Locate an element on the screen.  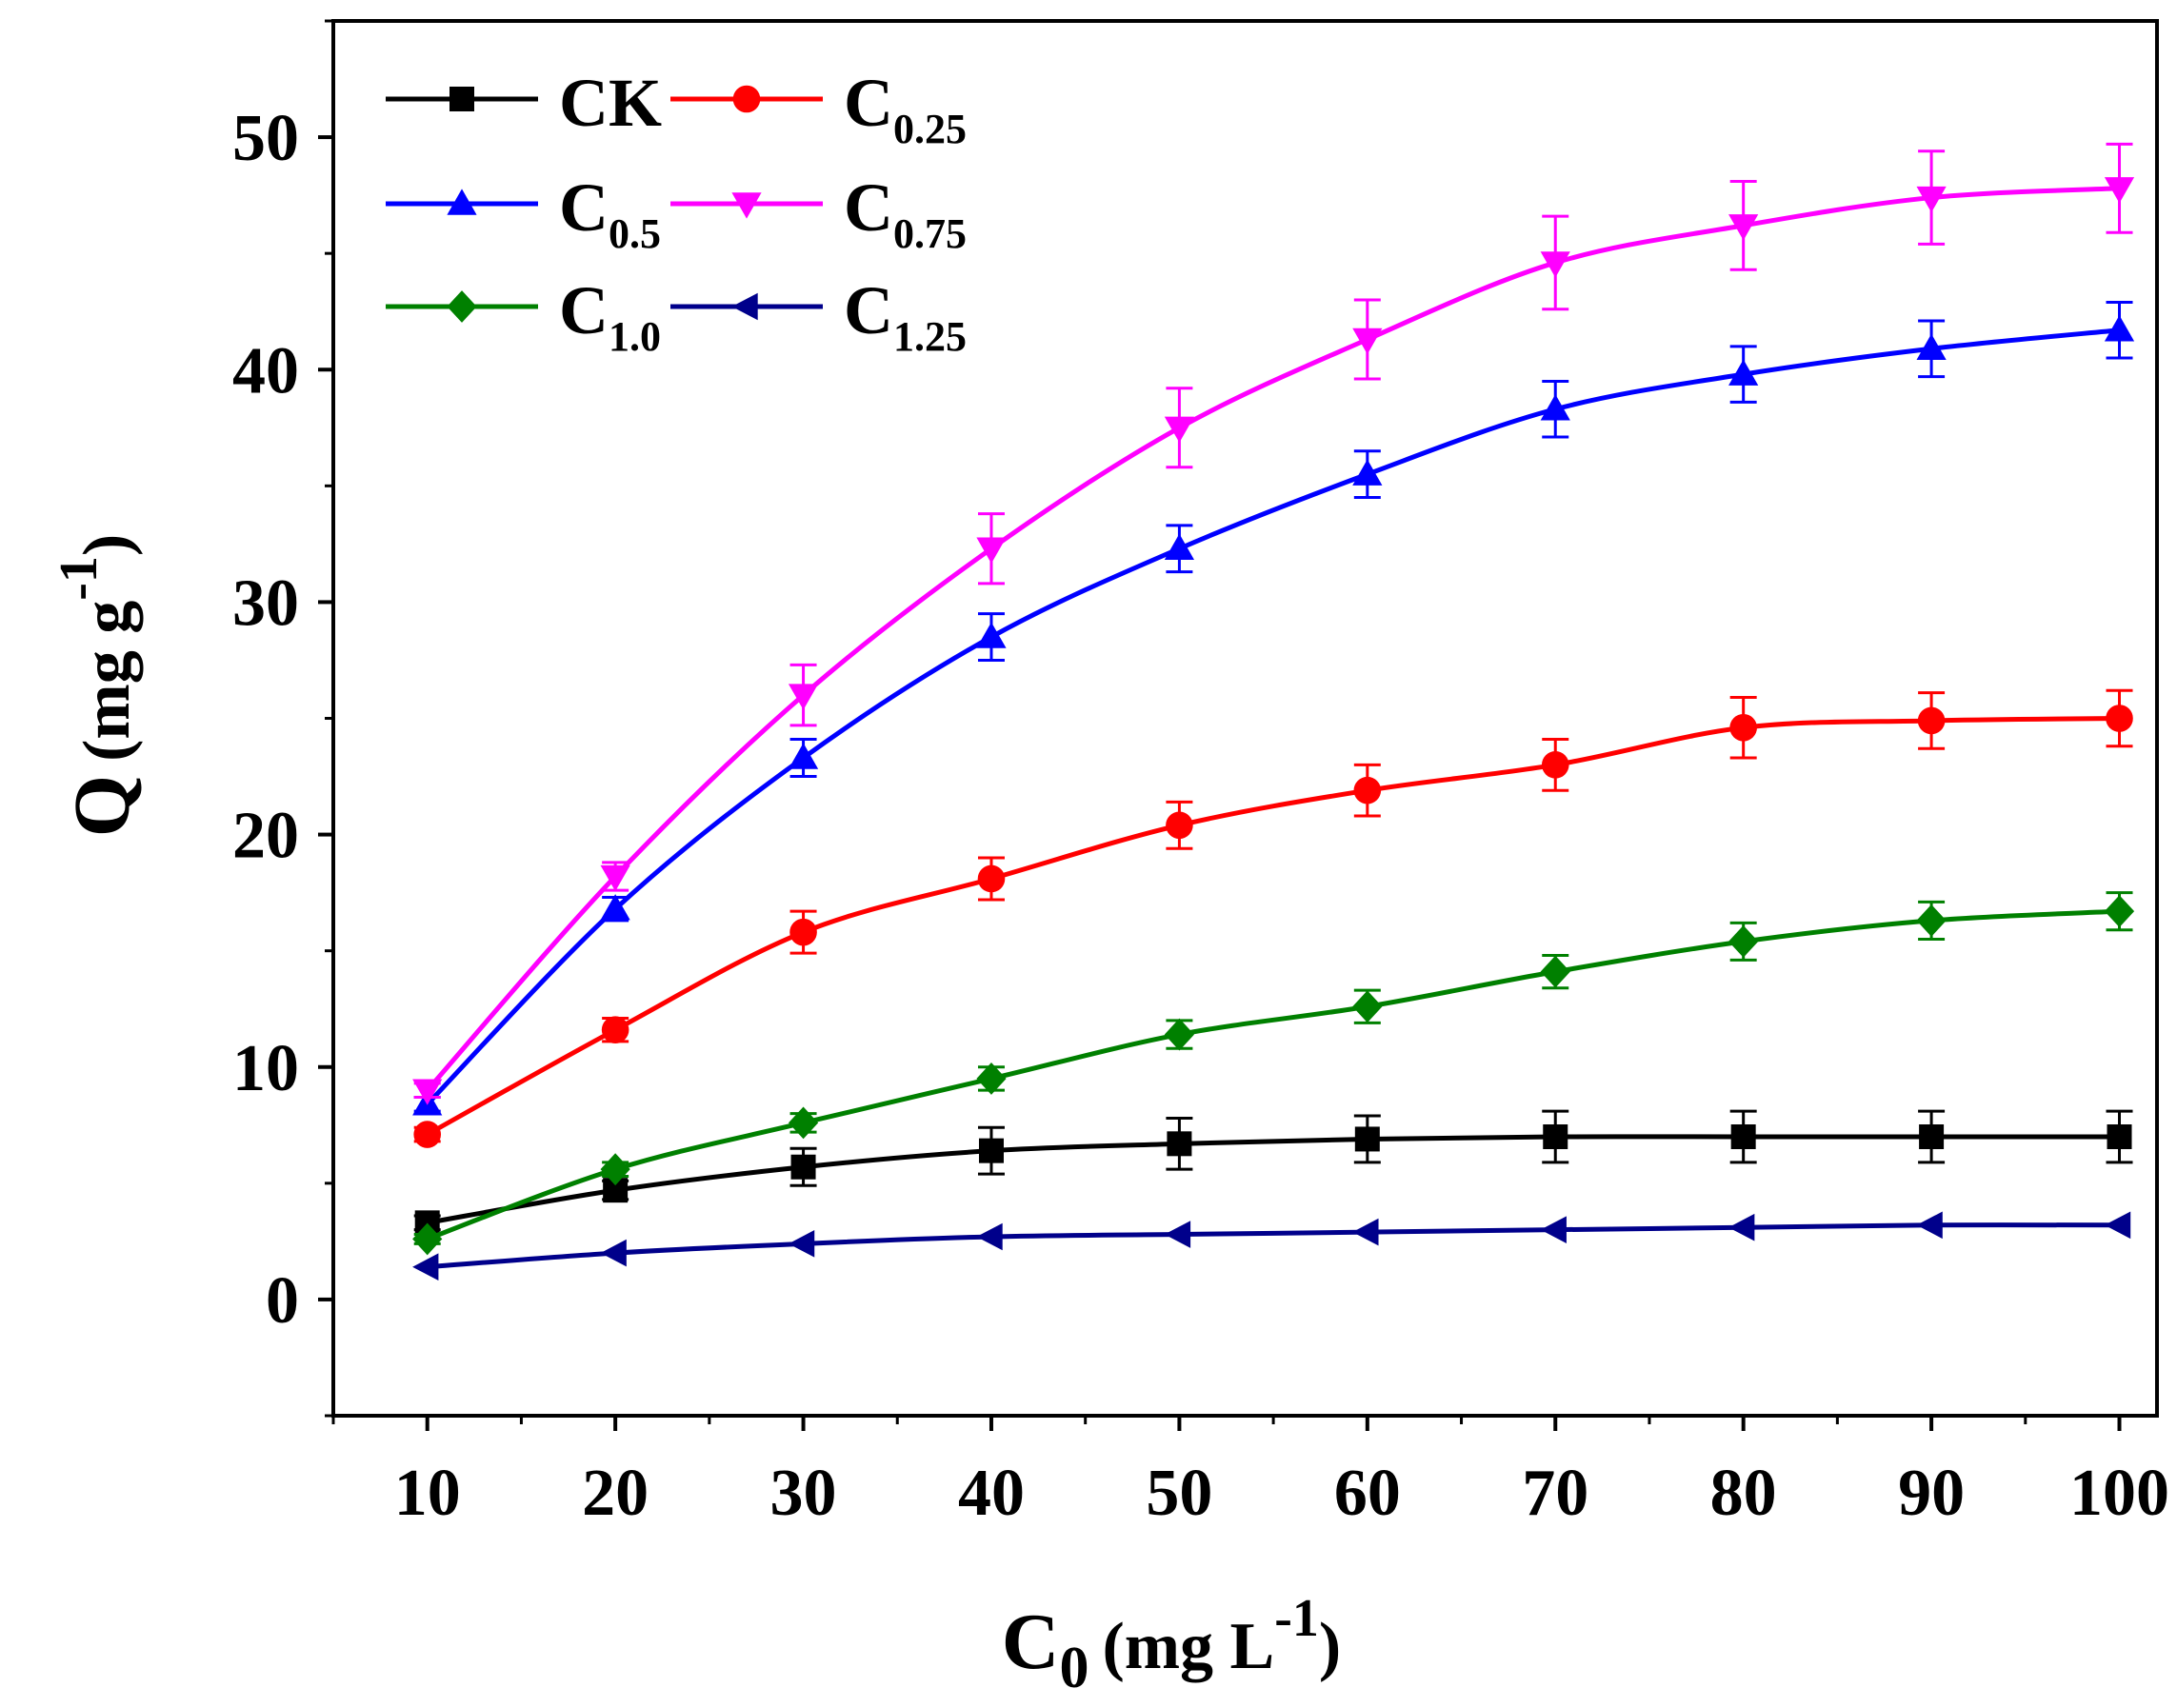
x-tick-label: 70 is located at coordinates (1555, 1493).